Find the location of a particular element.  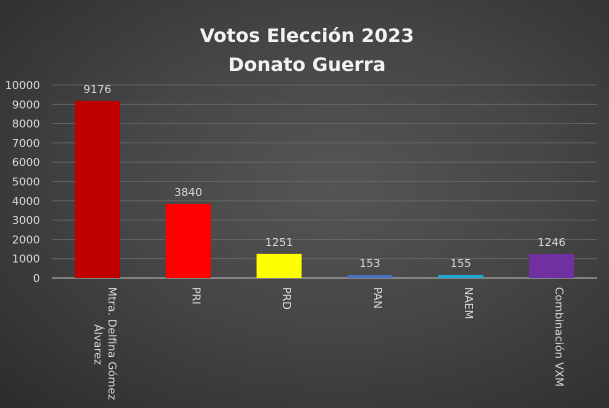

x-tick-label: PRI is located at coordinates (195, 296).